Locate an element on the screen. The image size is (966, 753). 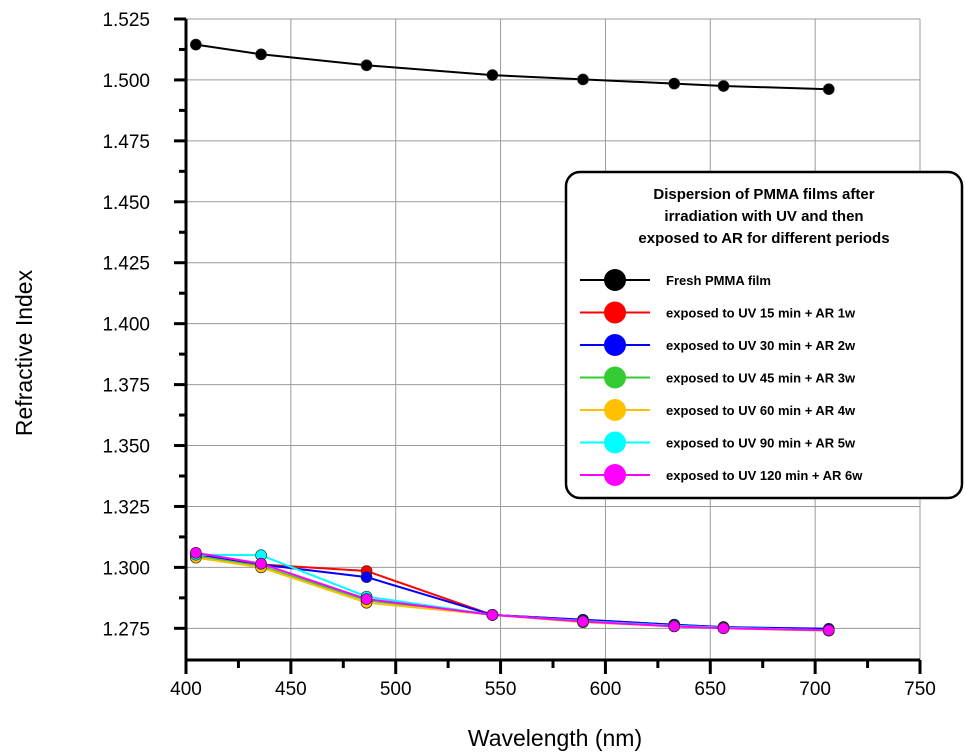
y-tick-label-3: 1.350 is located at coordinates (126, 447).